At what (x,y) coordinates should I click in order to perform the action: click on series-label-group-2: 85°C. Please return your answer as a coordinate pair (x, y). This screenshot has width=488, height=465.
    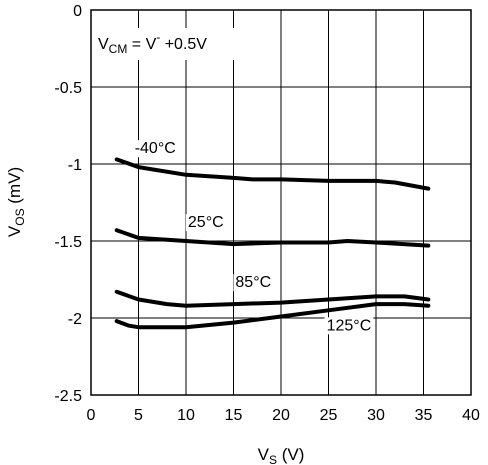
    Looking at the image, I should click on (253, 283).